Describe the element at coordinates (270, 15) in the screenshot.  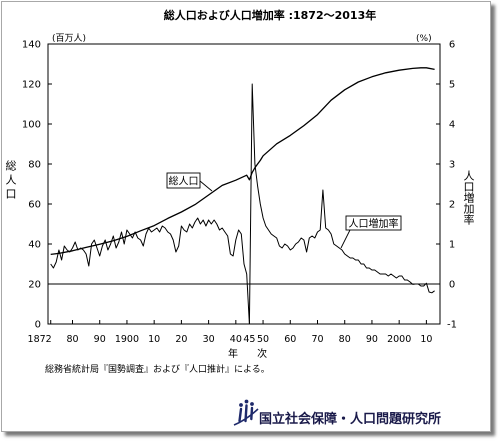
I see `chart-title: 総人口および人口増加率 :1872～2013年` at that location.